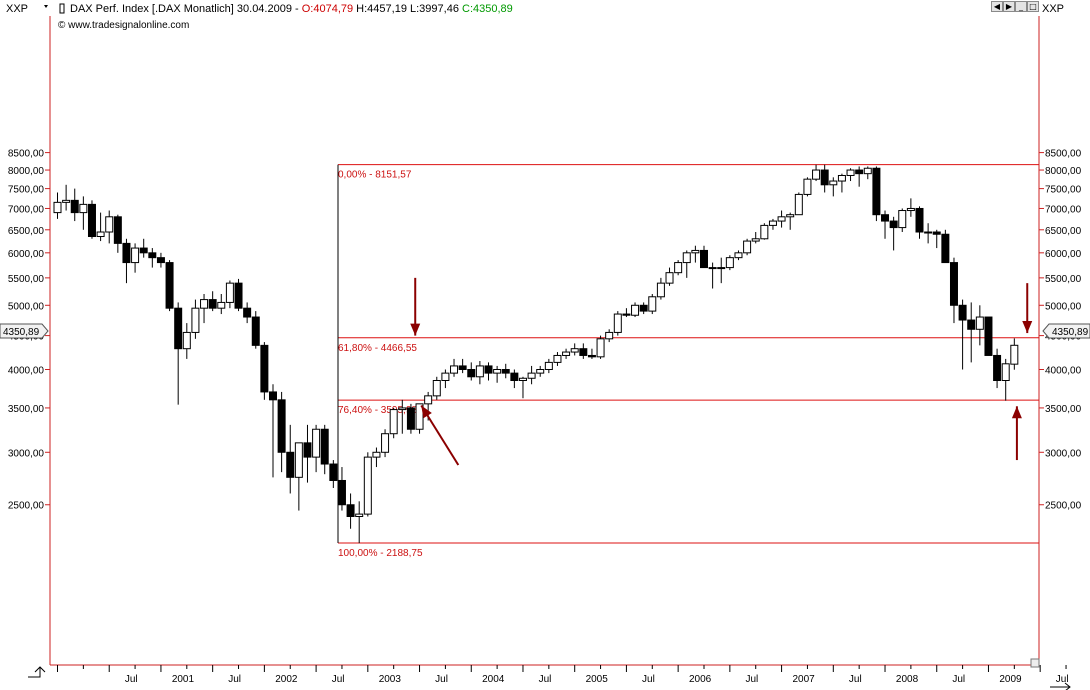 The image size is (1090, 690). Describe the element at coordinates (123, 25) in the screenshot. I see `copyright-text: © www.tradesignalonline.com` at that location.